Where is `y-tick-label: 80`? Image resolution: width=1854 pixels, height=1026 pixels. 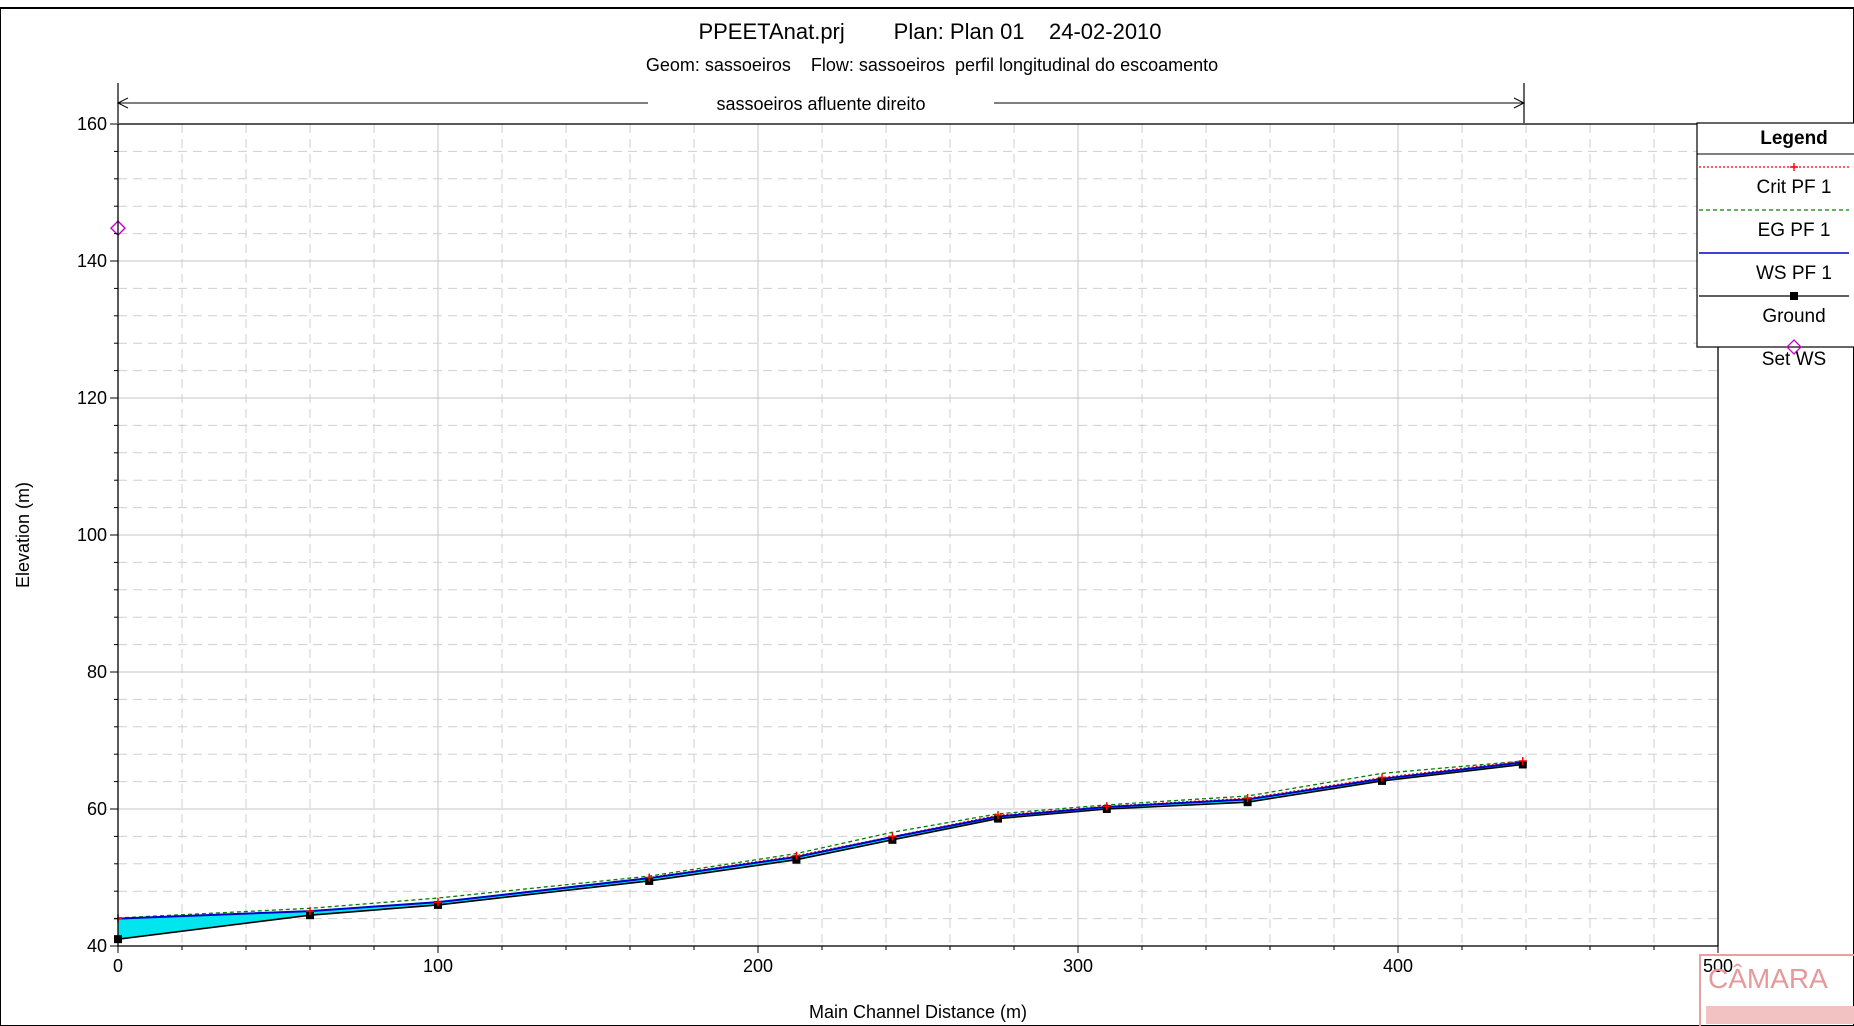 y-tick-label: 80 is located at coordinates (97, 672).